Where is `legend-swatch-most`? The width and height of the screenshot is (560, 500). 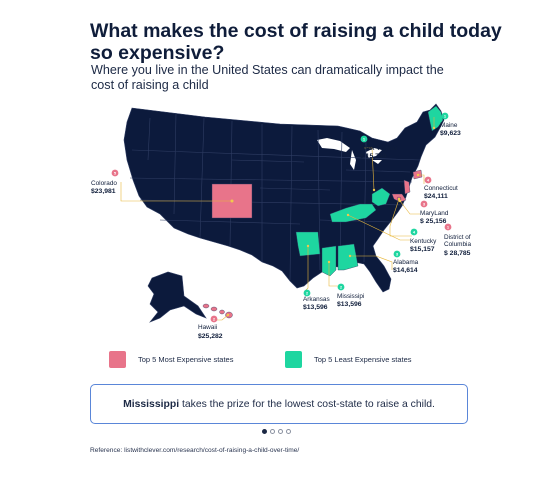 legend-swatch-most is located at coordinates (117, 359).